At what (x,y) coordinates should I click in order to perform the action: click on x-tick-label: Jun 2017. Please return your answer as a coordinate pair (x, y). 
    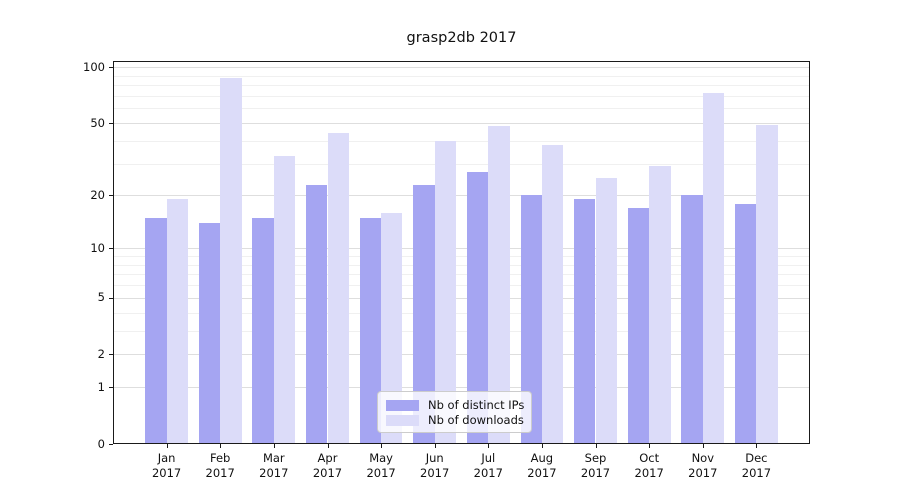
    Looking at the image, I should click on (435, 465).